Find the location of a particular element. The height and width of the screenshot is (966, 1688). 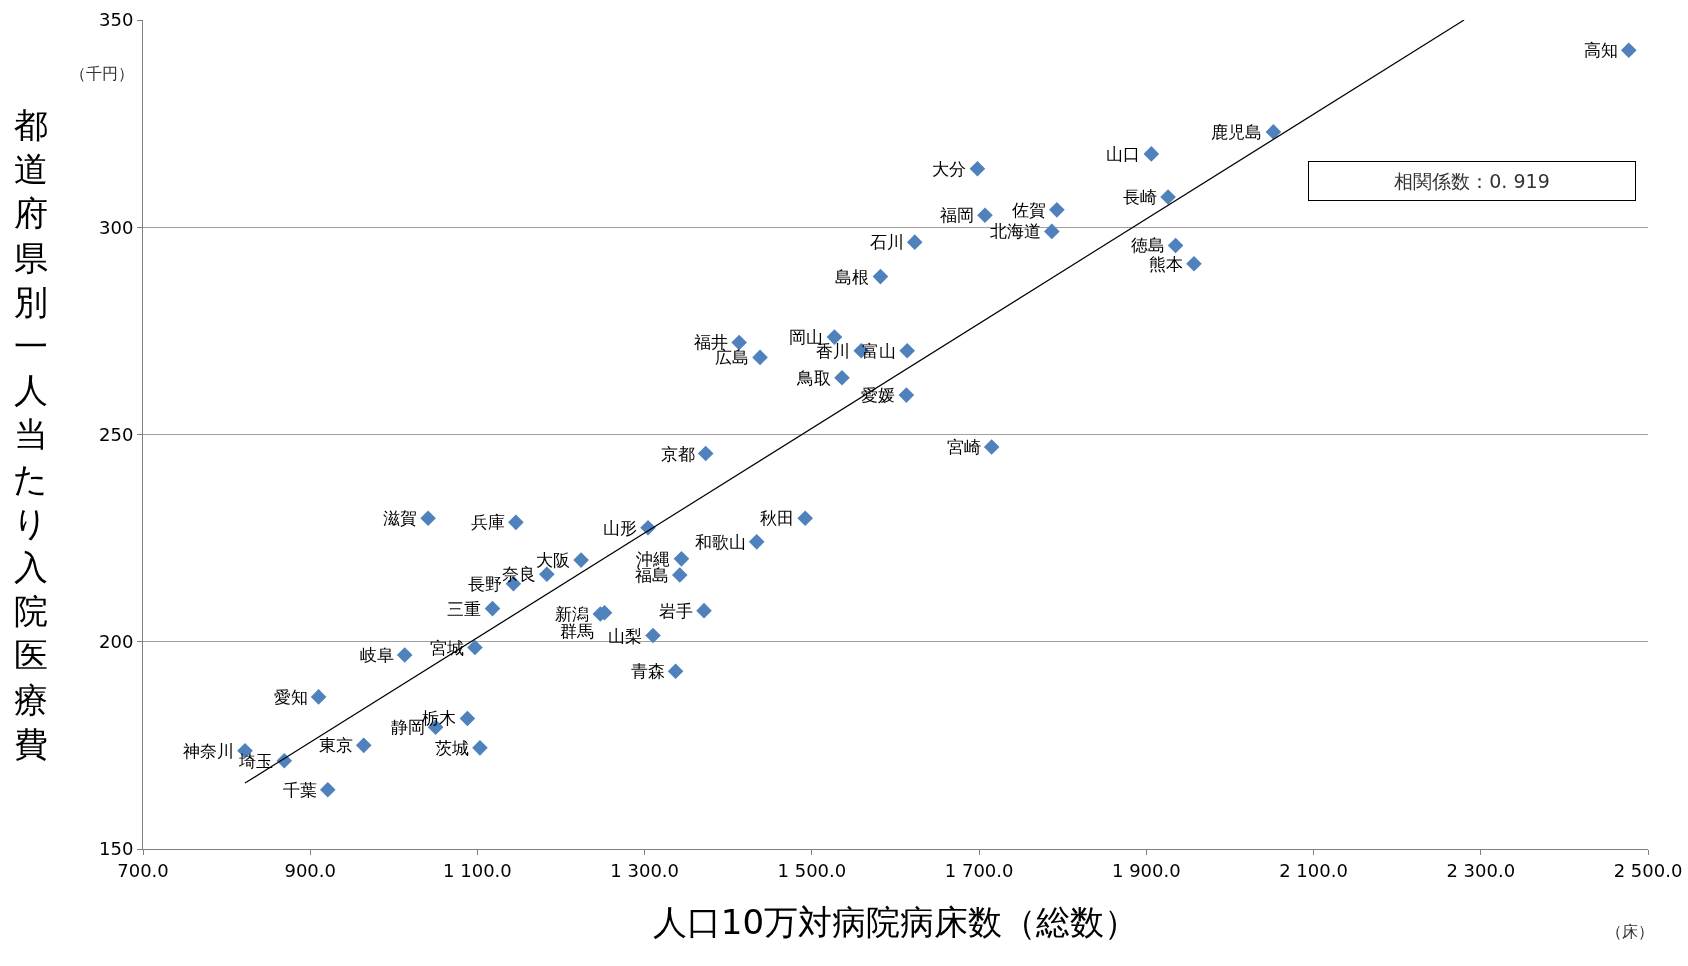

annotation: 秋田 is located at coordinates (777, 518).